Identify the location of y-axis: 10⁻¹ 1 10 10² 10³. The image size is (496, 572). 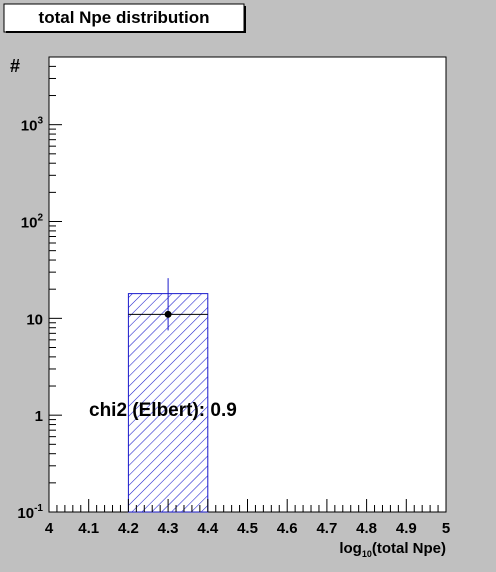
(39, 289).